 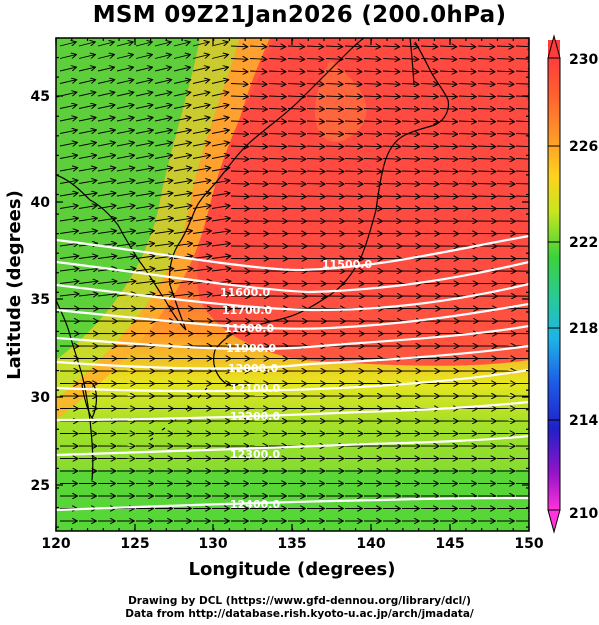 I want to click on x-tick-label: 135, so click(x=291, y=544).